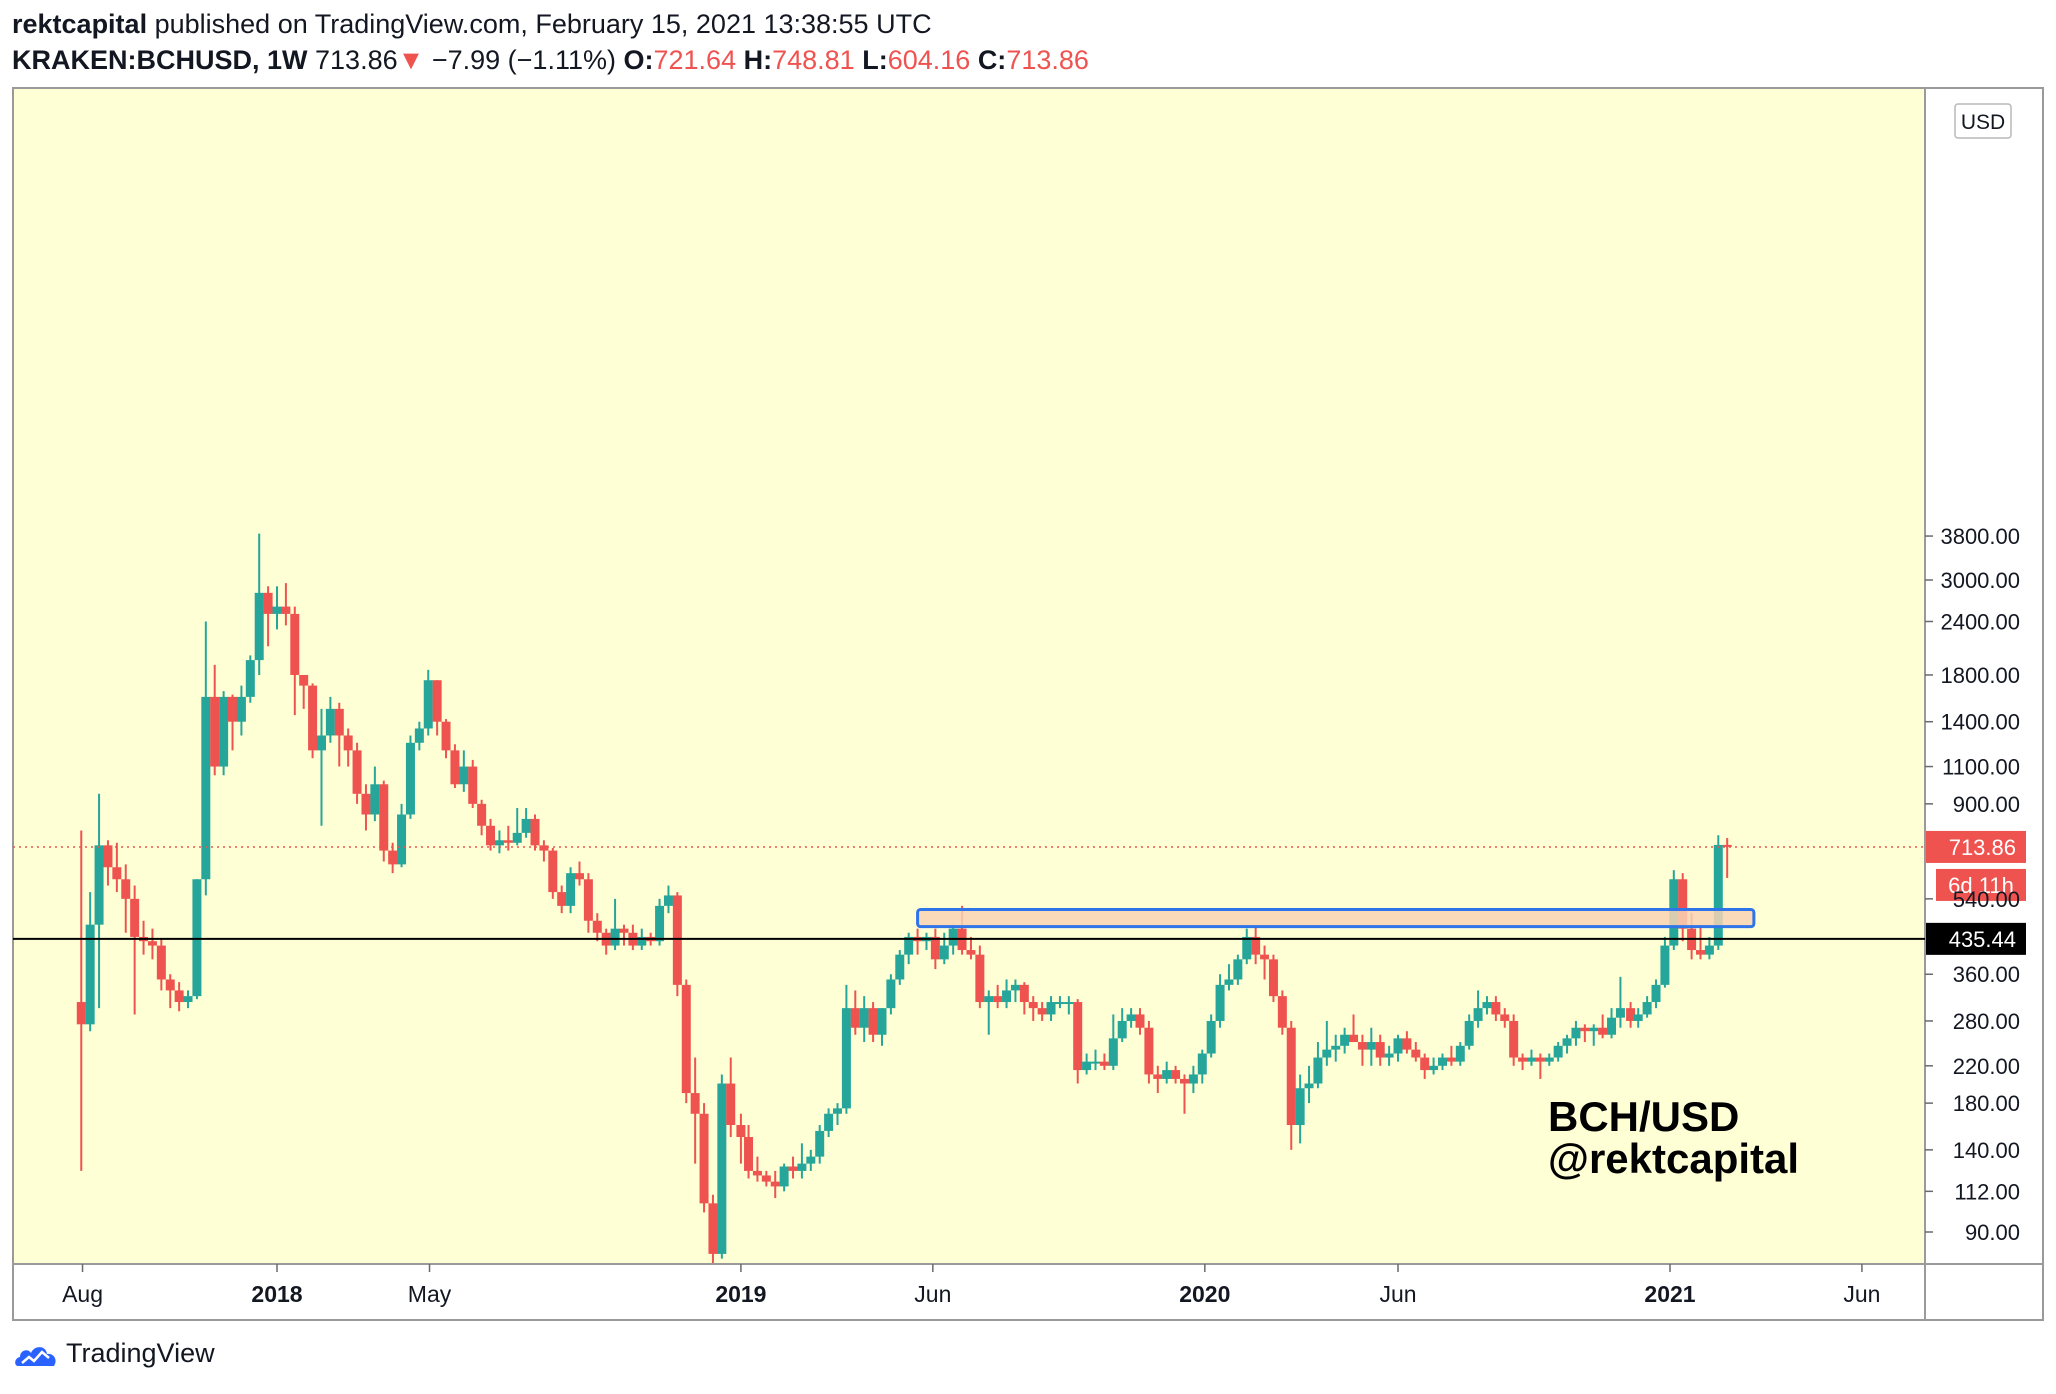  What do you see at coordinates (80, 24) in the screenshot?
I see `author-name: rektcapital` at bounding box center [80, 24].